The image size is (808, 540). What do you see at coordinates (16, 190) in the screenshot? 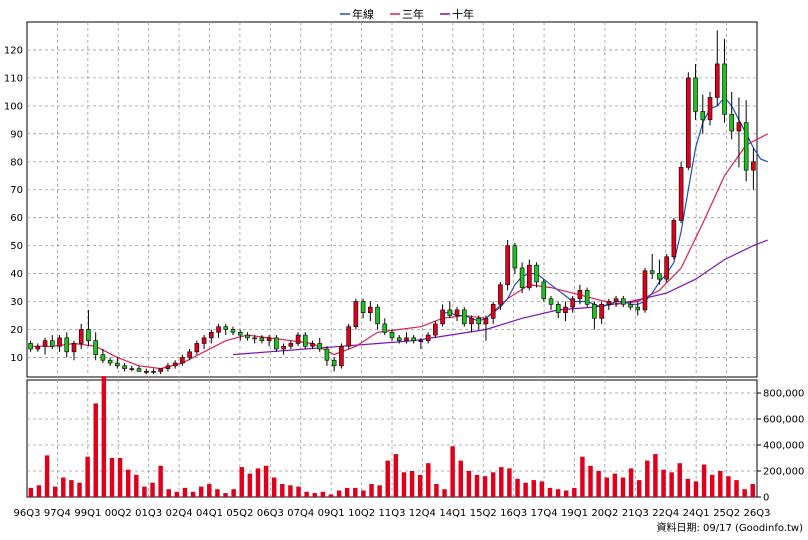
I see `price-tick-label: 70` at bounding box center [16, 190].